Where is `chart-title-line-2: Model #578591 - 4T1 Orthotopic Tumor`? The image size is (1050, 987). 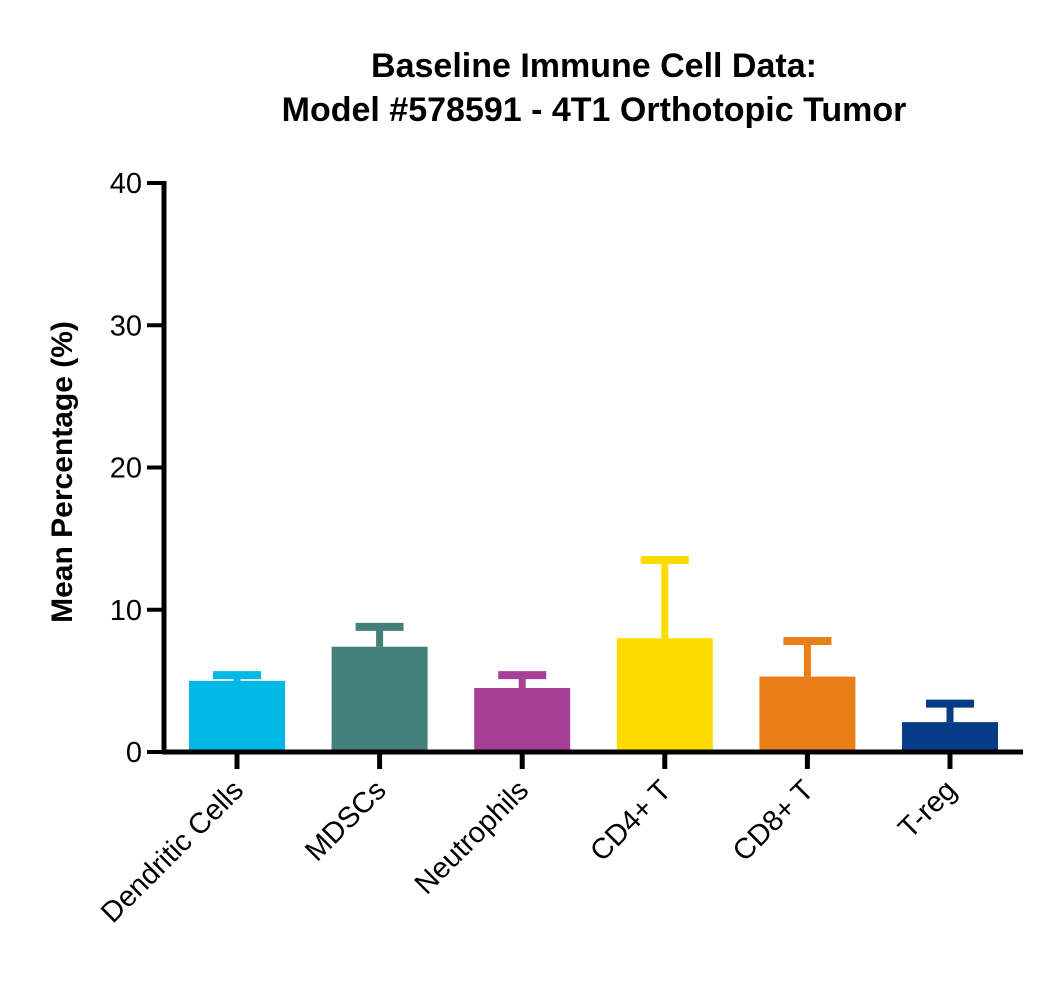
chart-title-line-2: Model #578591 - 4T1 Orthotopic Tumor is located at coordinates (594, 110).